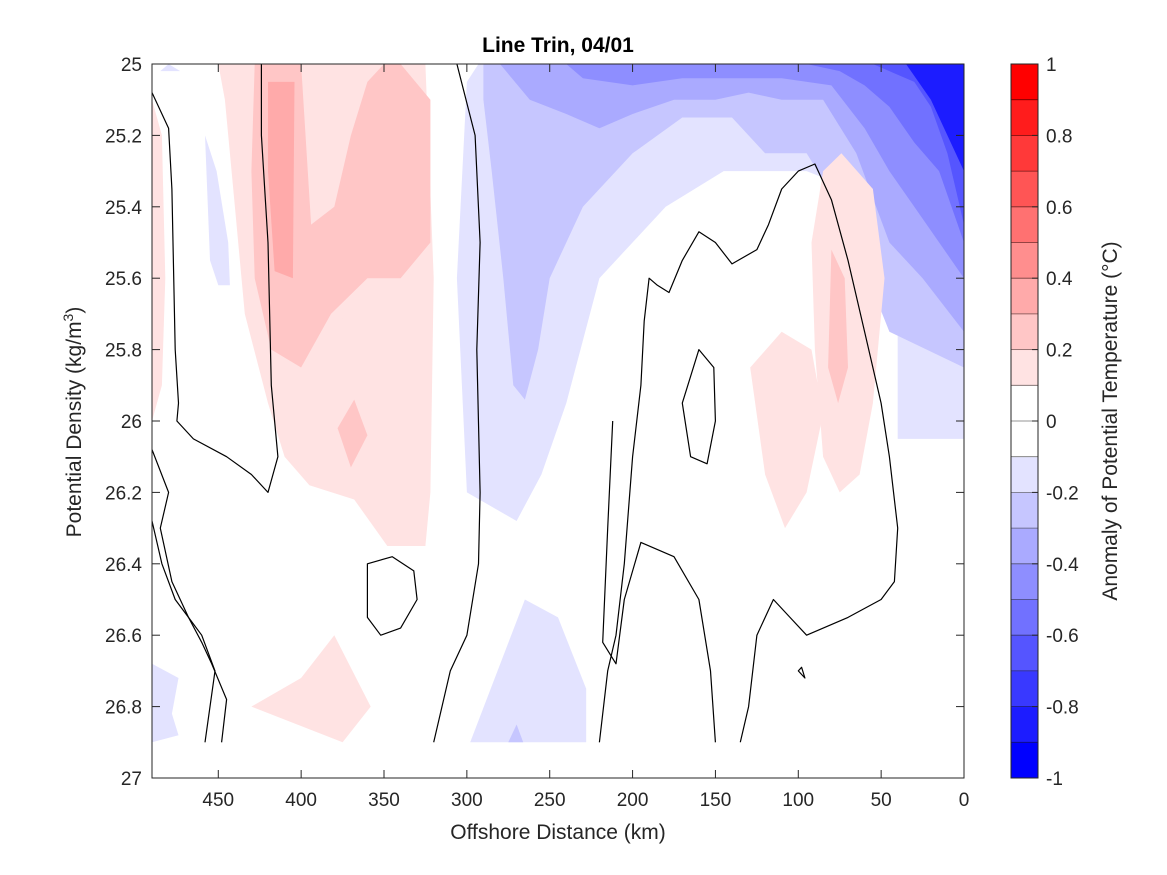 This screenshot has width=1167, height=875. I want to click on chart-title: Line Trin, 04/01, so click(558, 45).